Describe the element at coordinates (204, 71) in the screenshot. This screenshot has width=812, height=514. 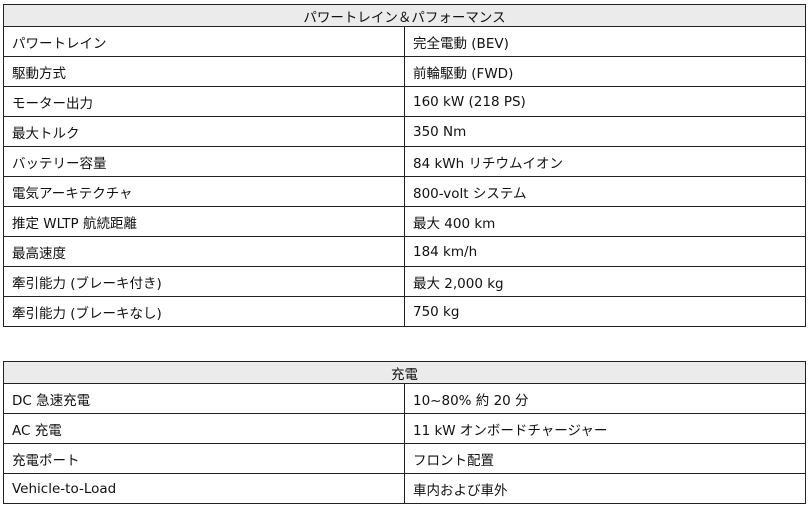
I see `spec-label: 駆動方式` at that location.